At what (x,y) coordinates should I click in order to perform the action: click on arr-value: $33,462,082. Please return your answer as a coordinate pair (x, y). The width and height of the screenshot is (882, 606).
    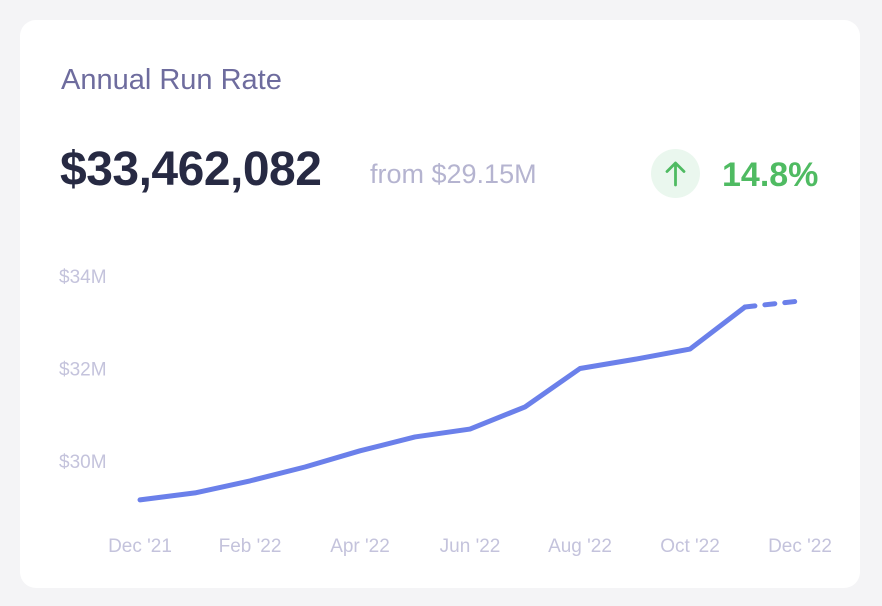
    Looking at the image, I should click on (191, 169).